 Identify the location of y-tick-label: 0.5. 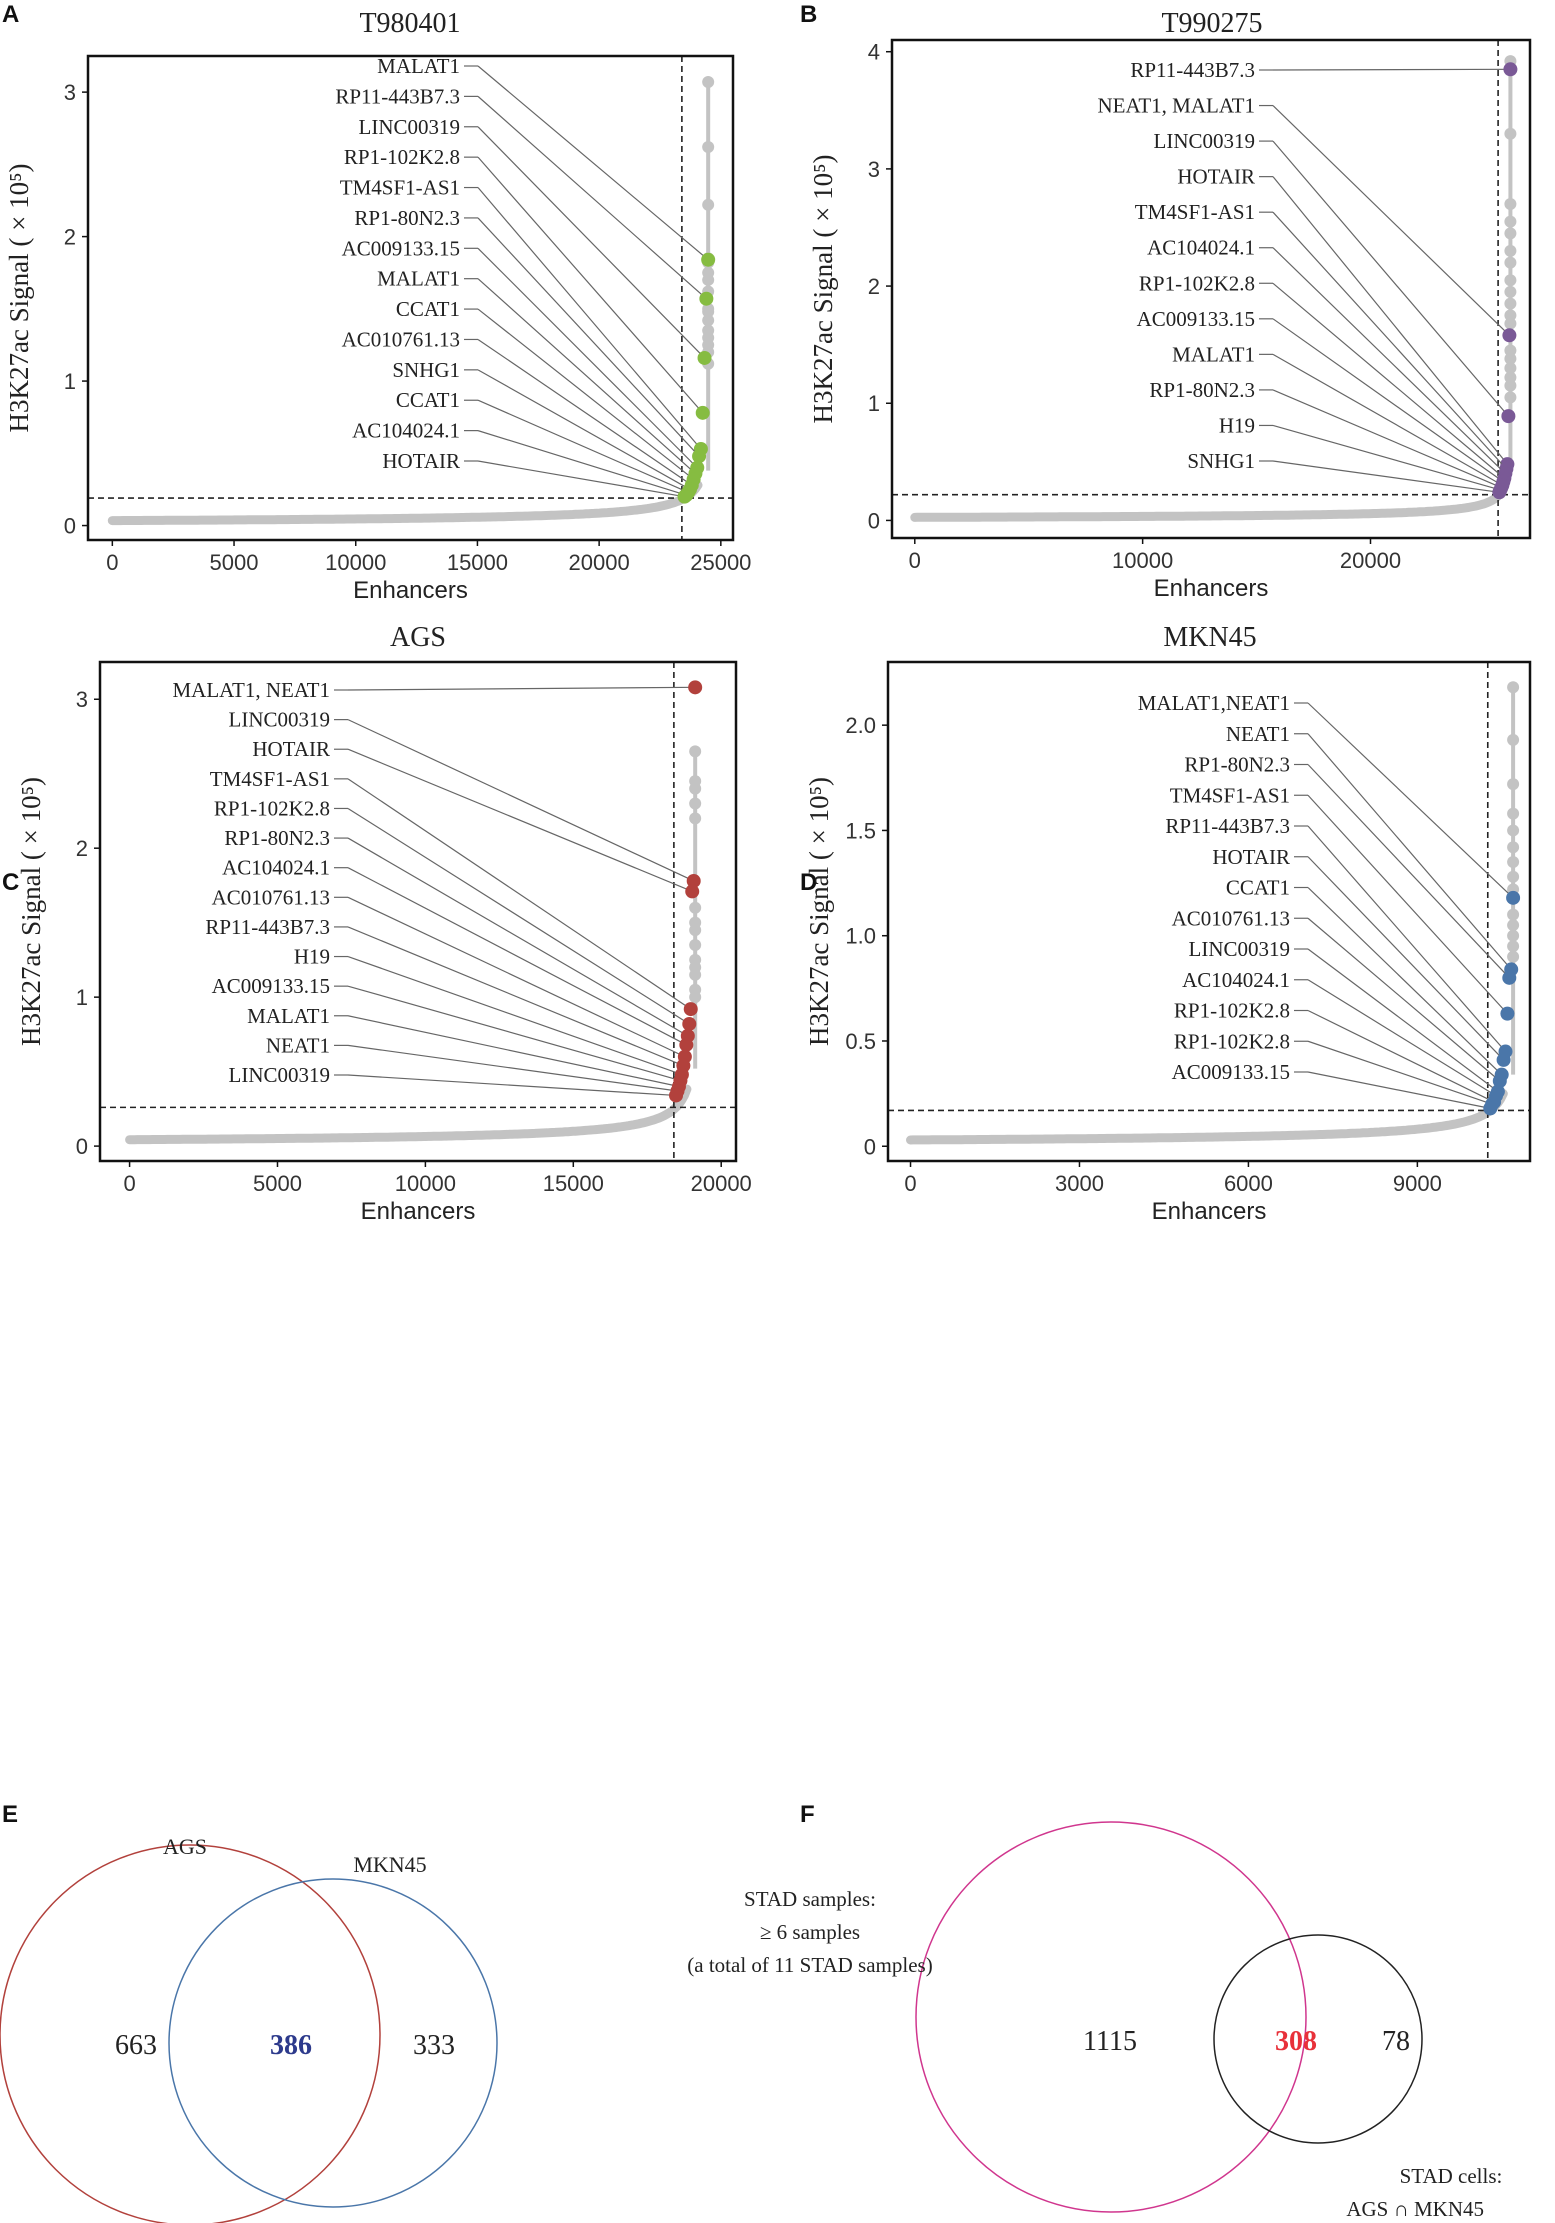
(860, 1041).